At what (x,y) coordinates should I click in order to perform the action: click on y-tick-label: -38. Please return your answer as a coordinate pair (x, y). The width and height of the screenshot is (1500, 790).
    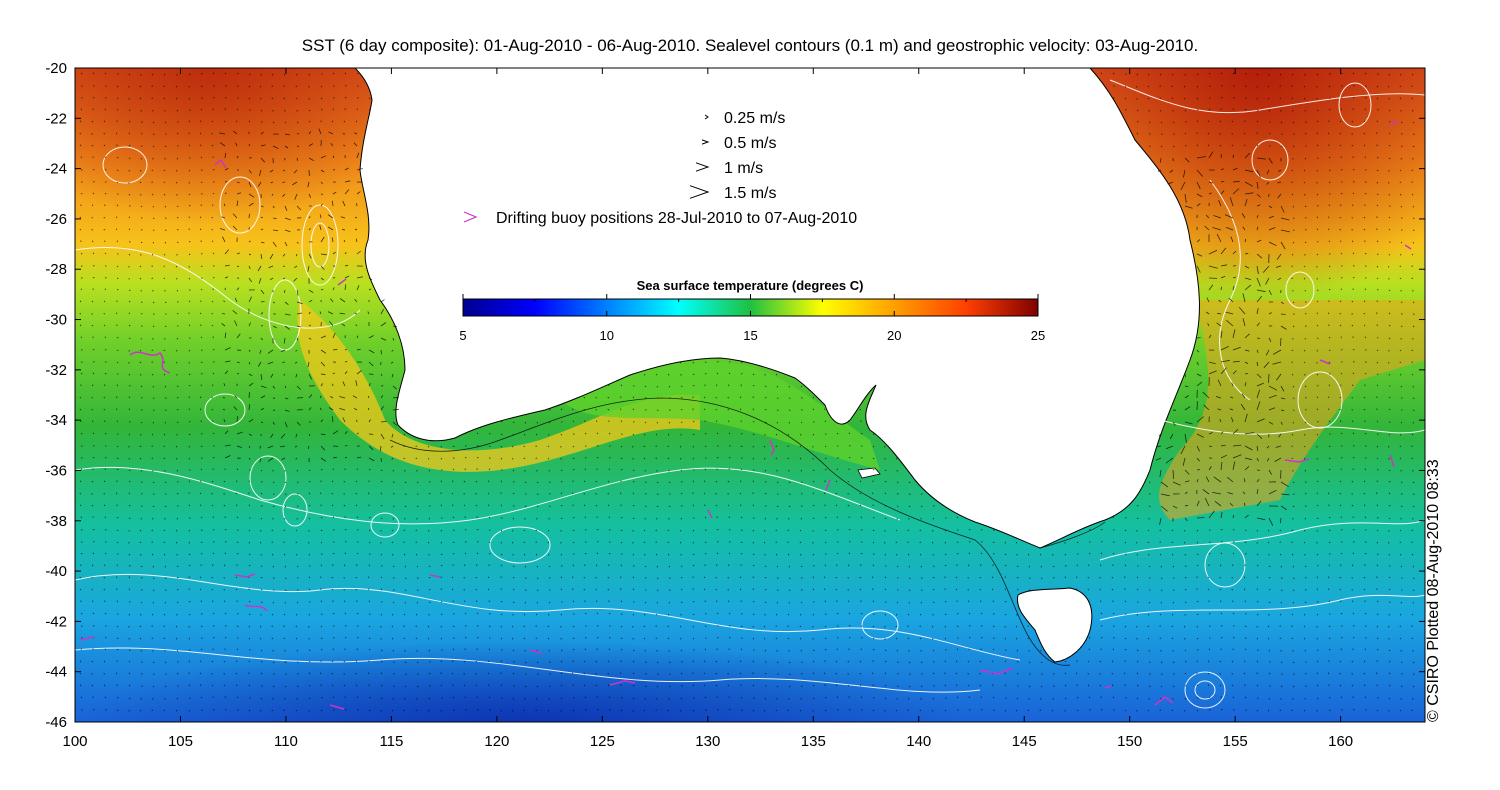
    Looking at the image, I should click on (56, 521).